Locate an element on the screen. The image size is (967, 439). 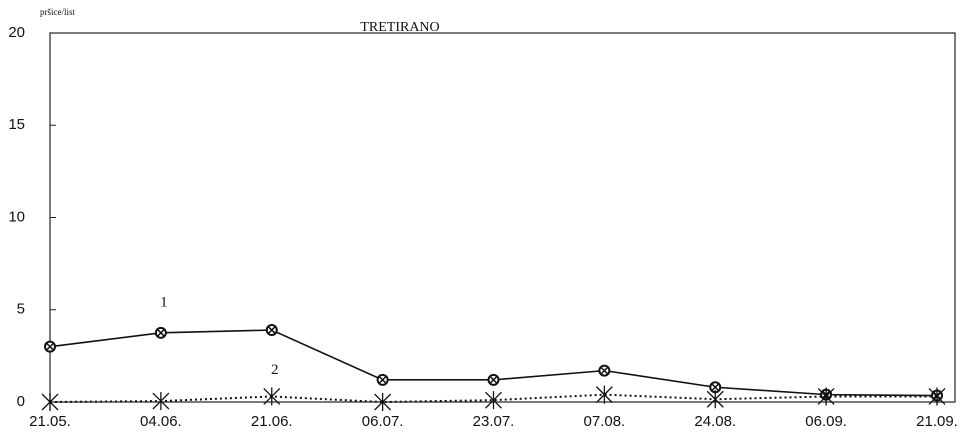
x-tick-label: 07.08. is located at coordinates (605, 421).